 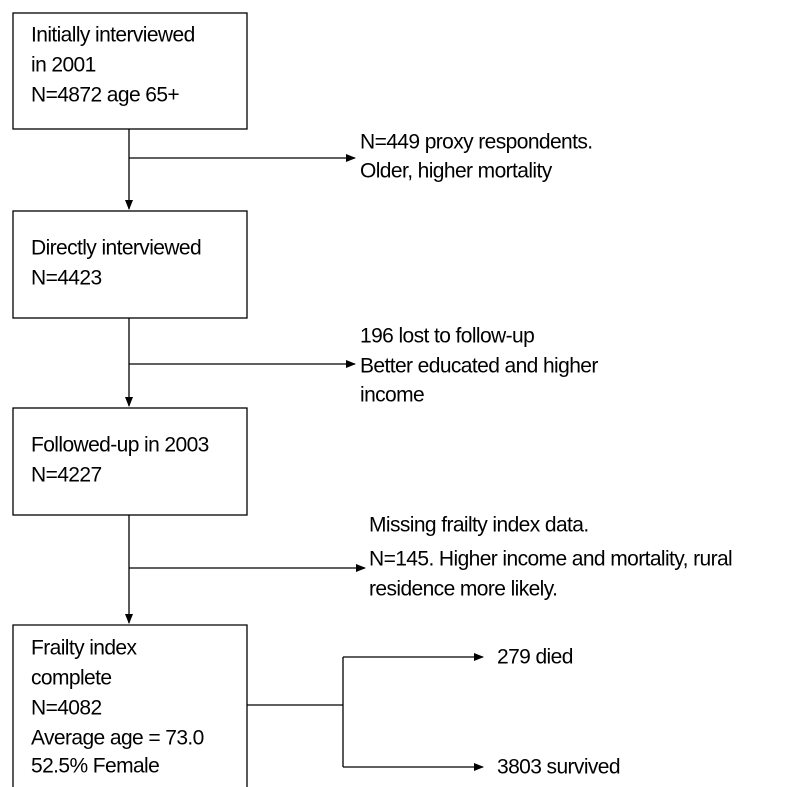 I want to click on exclusion-text: Missing frailty index data., so click(x=479, y=525).